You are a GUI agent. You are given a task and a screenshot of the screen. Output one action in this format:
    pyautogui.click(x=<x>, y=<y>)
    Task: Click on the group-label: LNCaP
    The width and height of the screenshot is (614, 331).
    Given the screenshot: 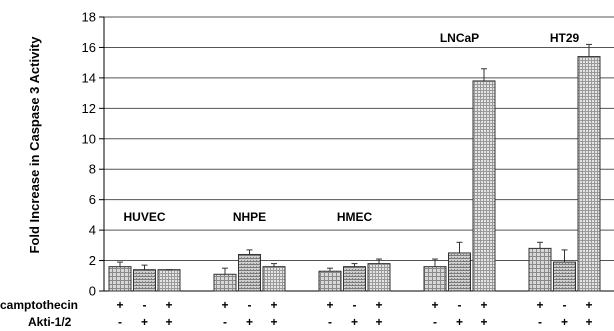 What is the action you would take?
    pyautogui.click(x=459, y=38)
    